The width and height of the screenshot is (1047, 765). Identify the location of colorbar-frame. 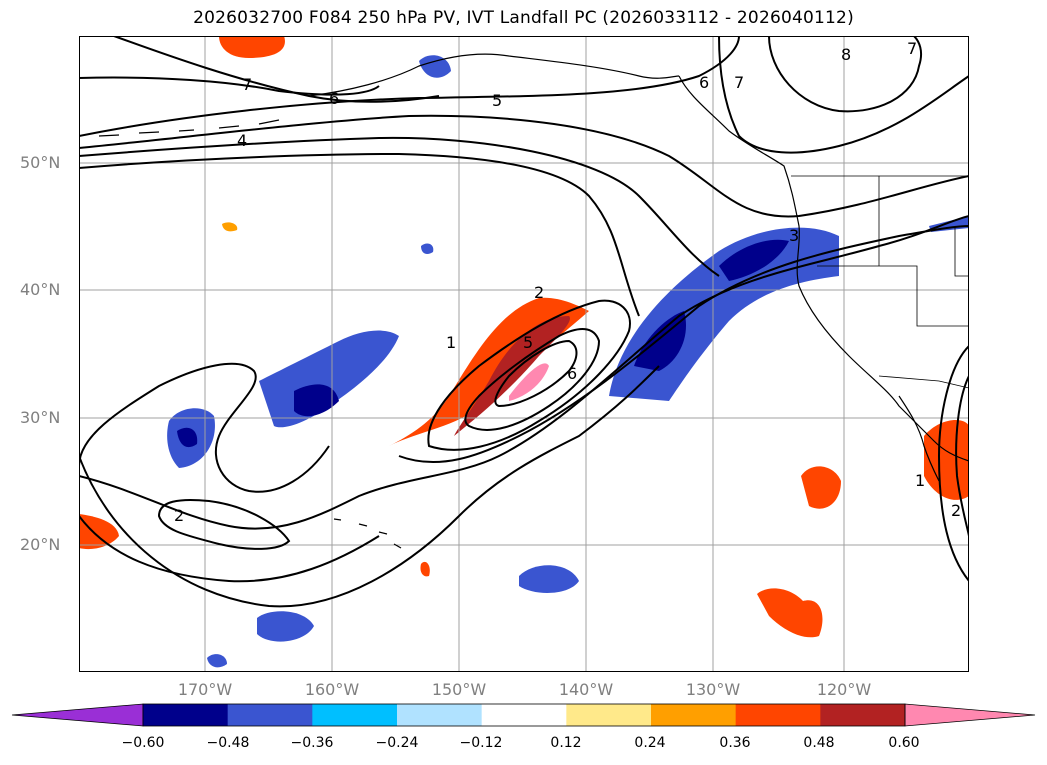
(524, 715).